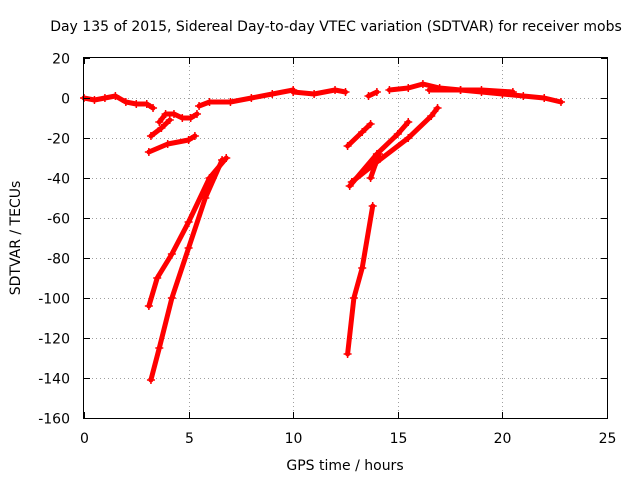 This screenshot has height=480, width=640. Describe the element at coordinates (54, 340) in the screenshot. I see `y-tick-label: -120` at that location.